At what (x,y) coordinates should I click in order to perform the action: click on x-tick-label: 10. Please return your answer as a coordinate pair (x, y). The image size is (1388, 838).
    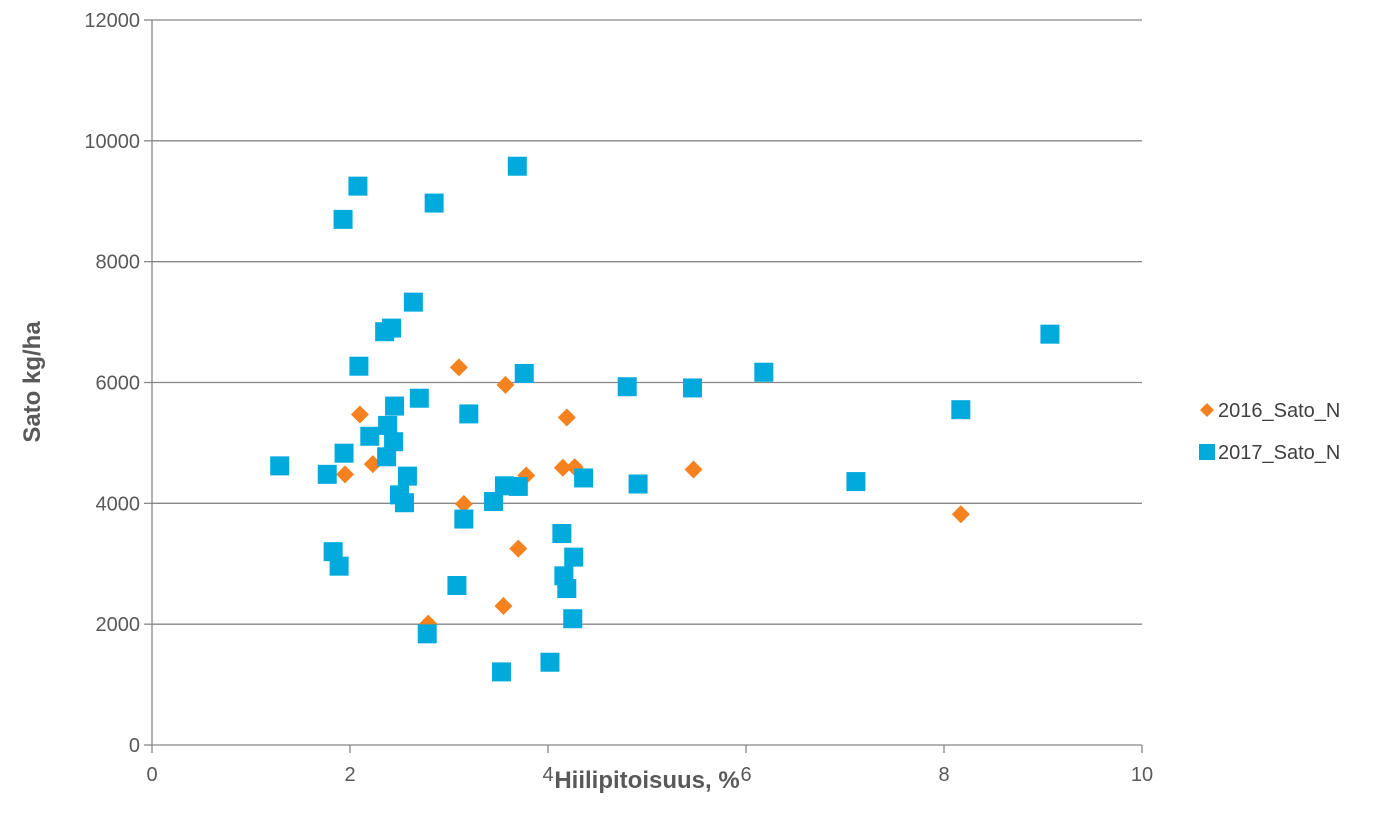
    Looking at the image, I should click on (1142, 775).